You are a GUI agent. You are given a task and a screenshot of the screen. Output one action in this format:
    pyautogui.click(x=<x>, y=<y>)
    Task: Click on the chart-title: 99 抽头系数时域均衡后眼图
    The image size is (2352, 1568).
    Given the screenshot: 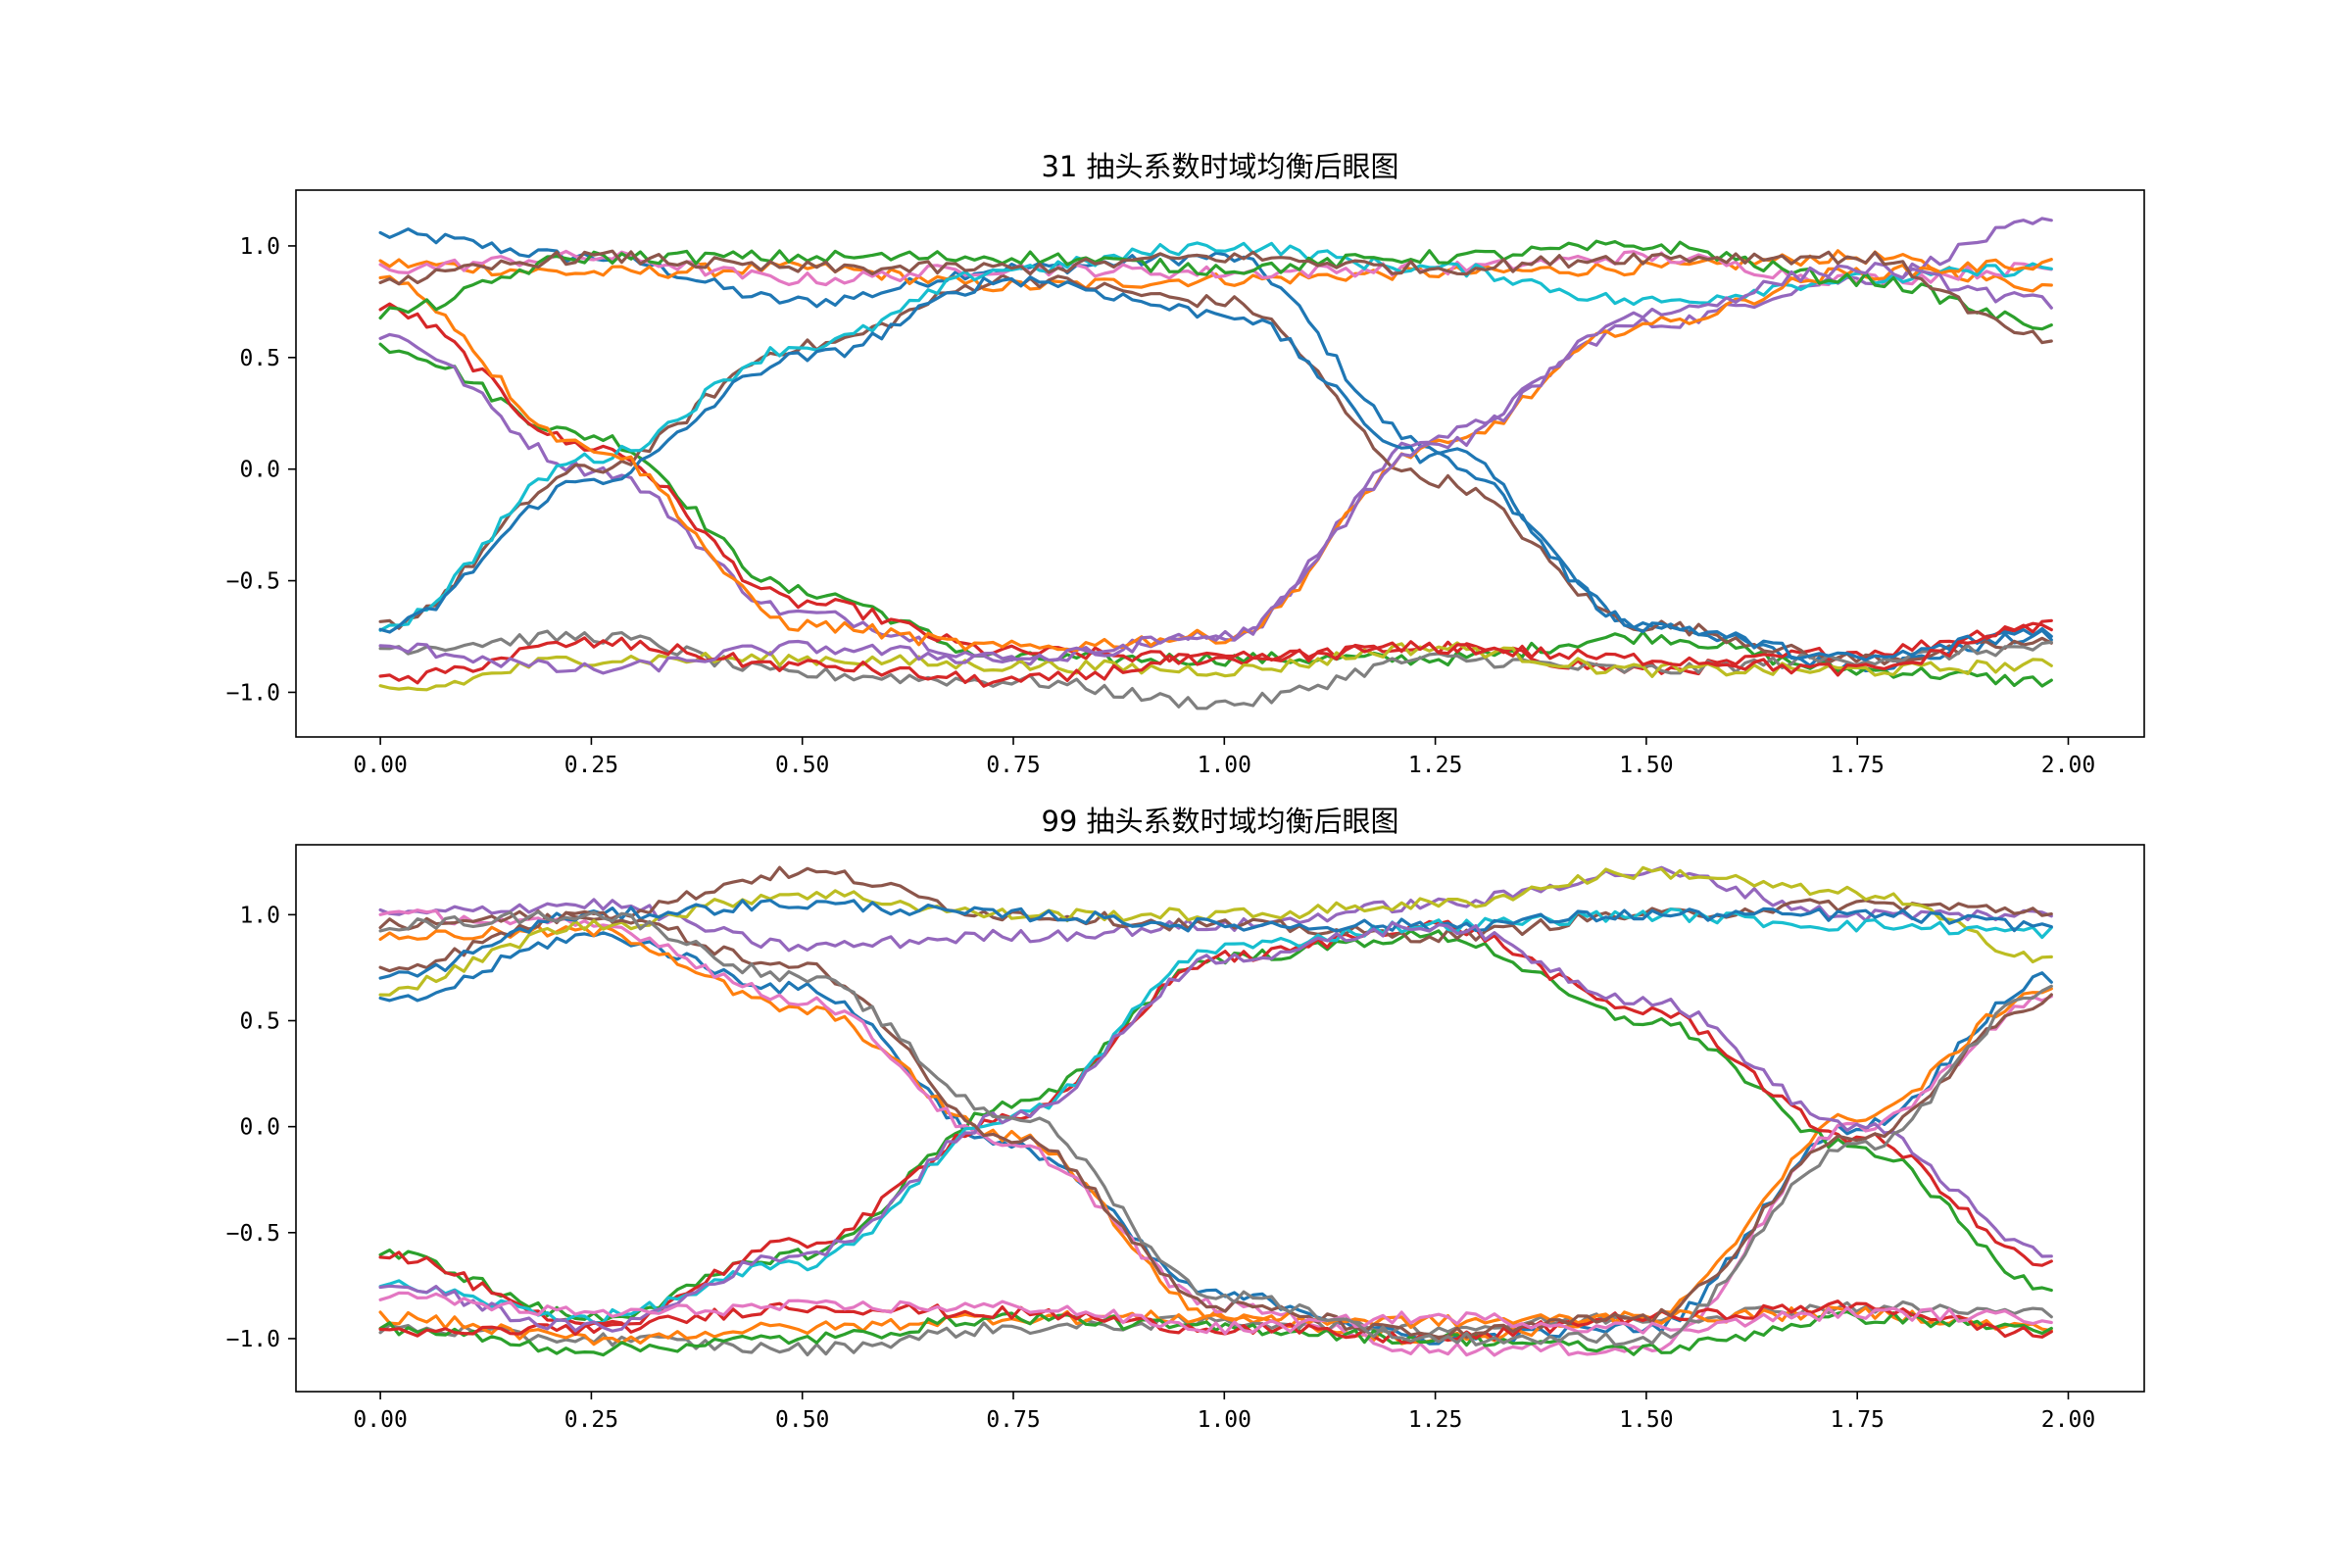 What is the action you would take?
    pyautogui.click(x=1220, y=821)
    